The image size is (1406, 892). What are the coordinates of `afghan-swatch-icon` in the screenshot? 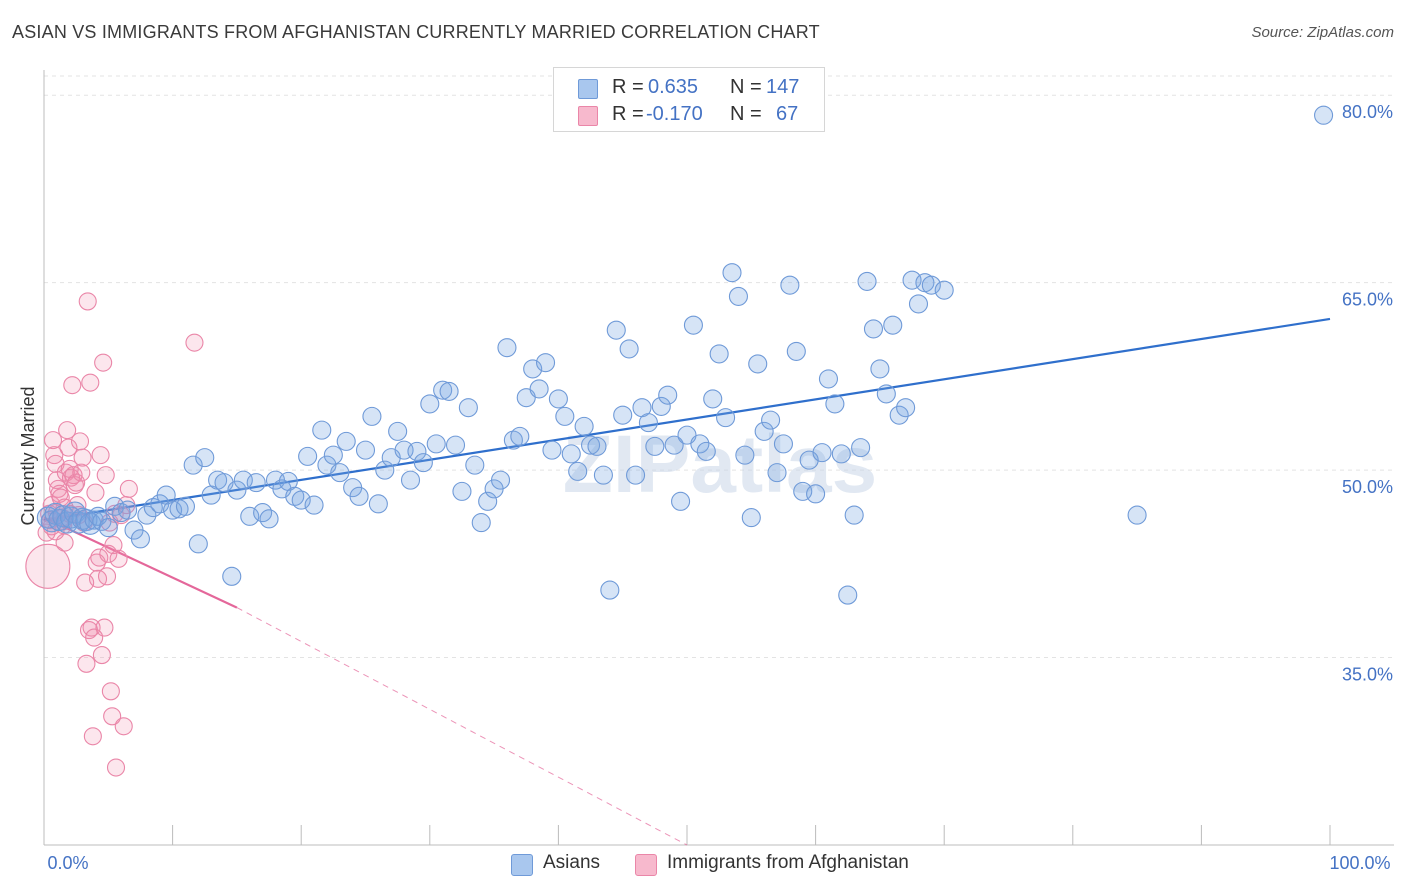 It's located at (588, 116).